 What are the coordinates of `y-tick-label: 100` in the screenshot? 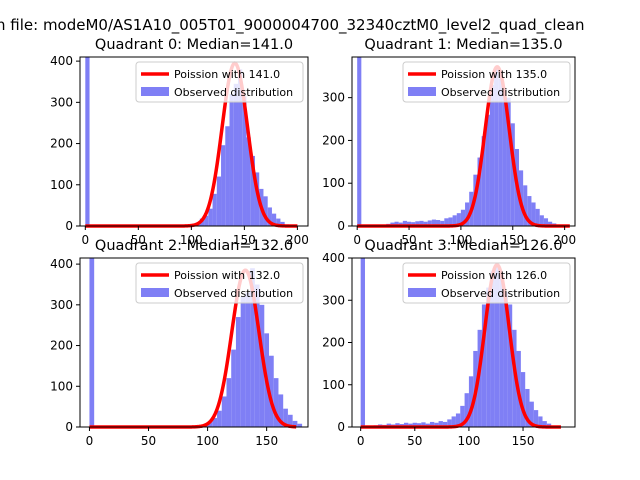 It's located at (61, 386).